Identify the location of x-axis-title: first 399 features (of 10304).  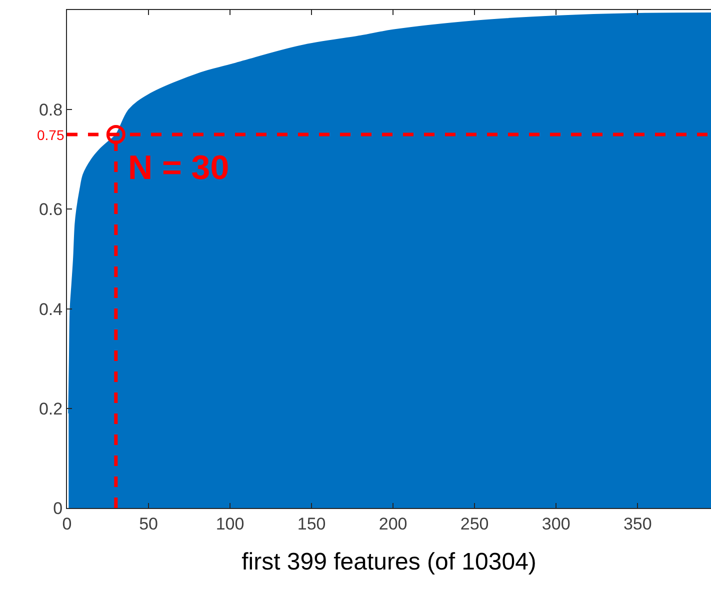
(389, 562).